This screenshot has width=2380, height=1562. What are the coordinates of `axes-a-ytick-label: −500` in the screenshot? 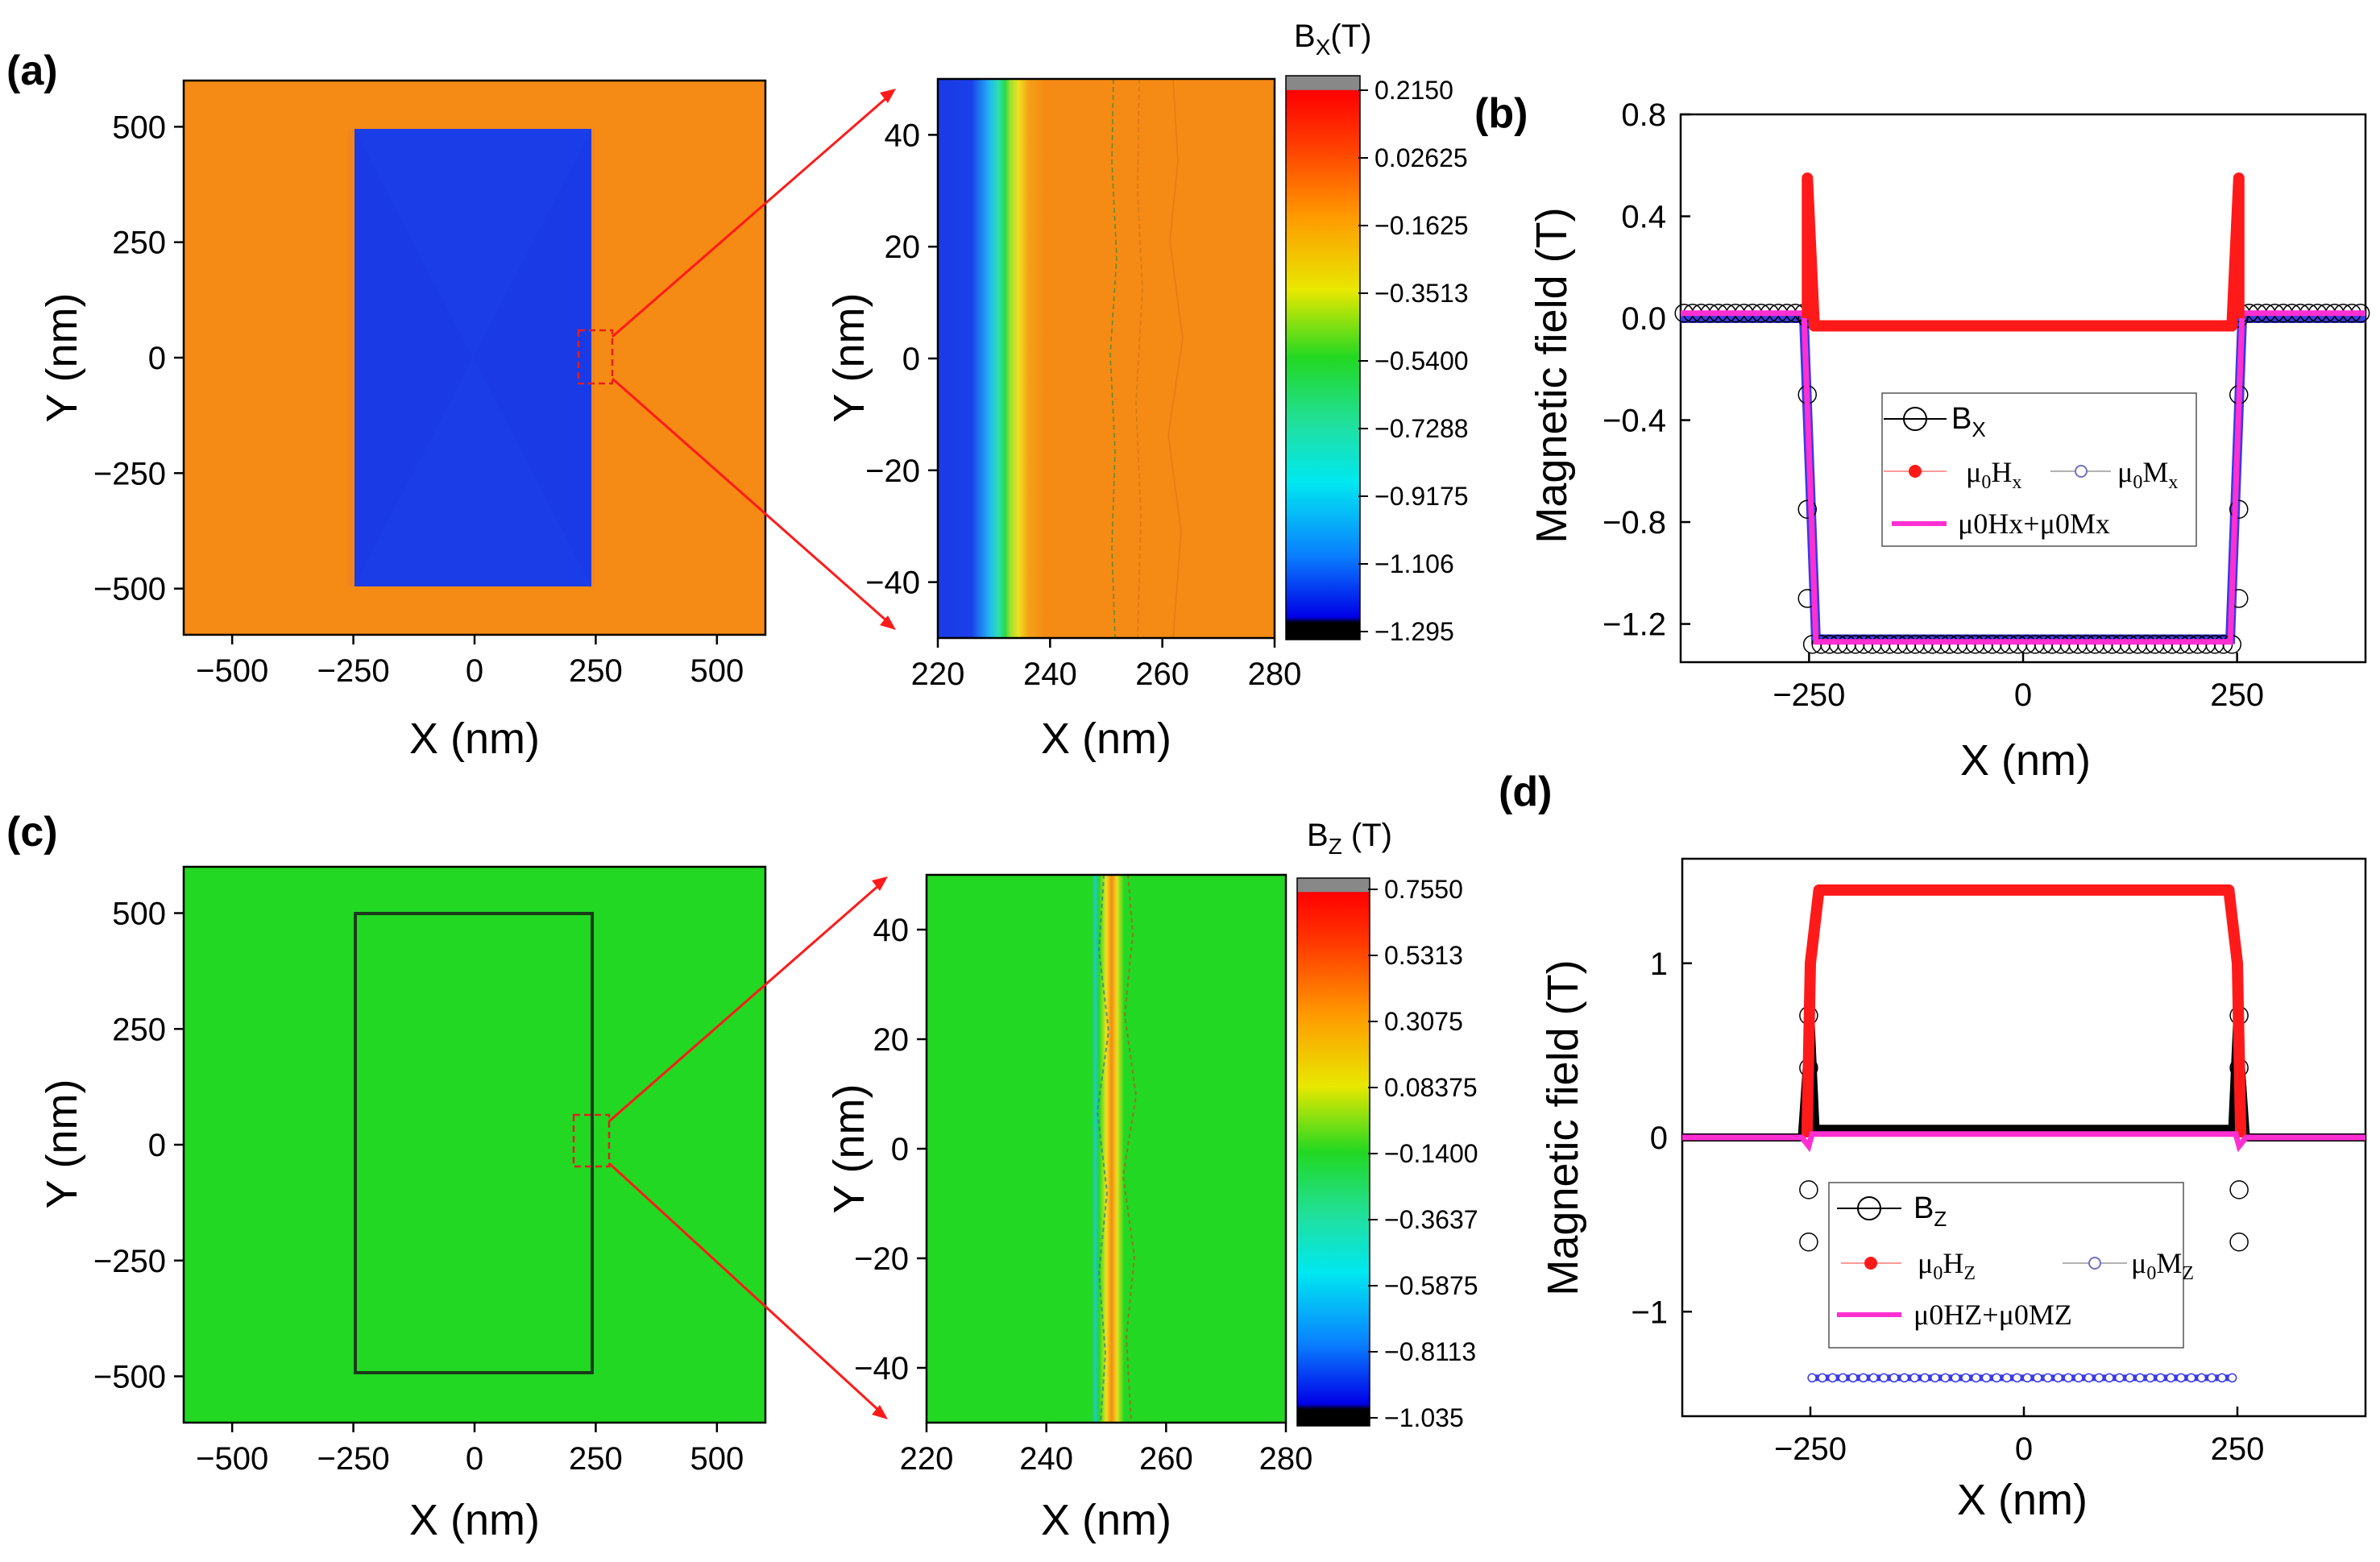 It's located at (129, 589).